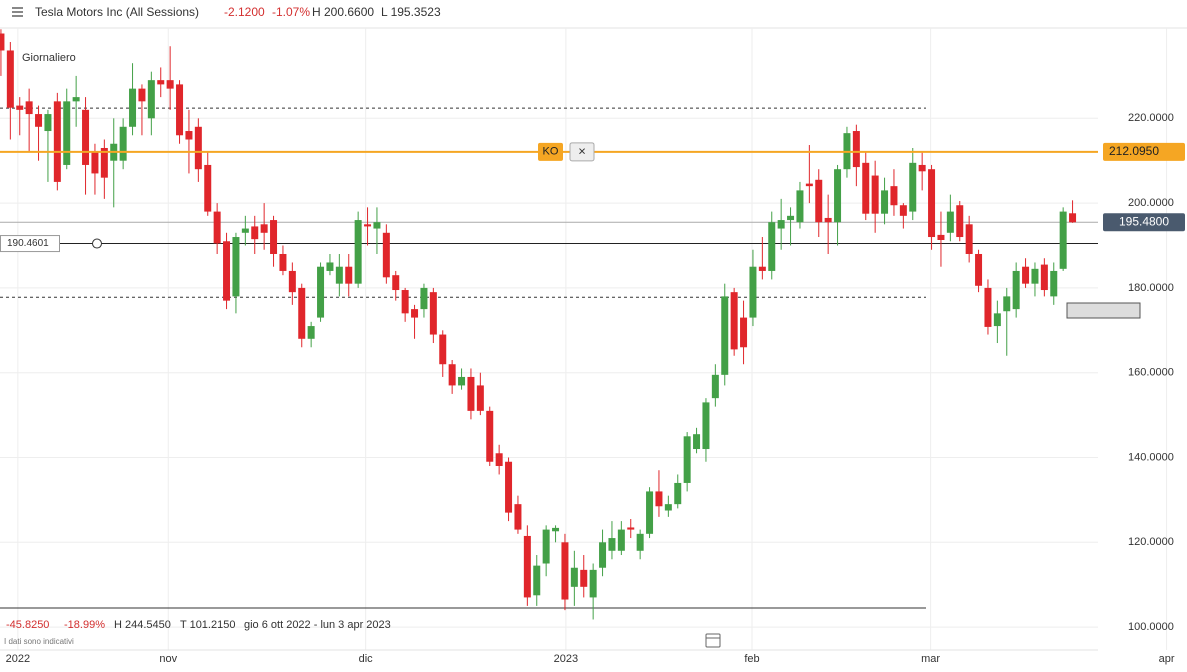 This screenshot has width=1187, height=672. I want to click on y-tick-label: 180.0000, so click(1151, 288).